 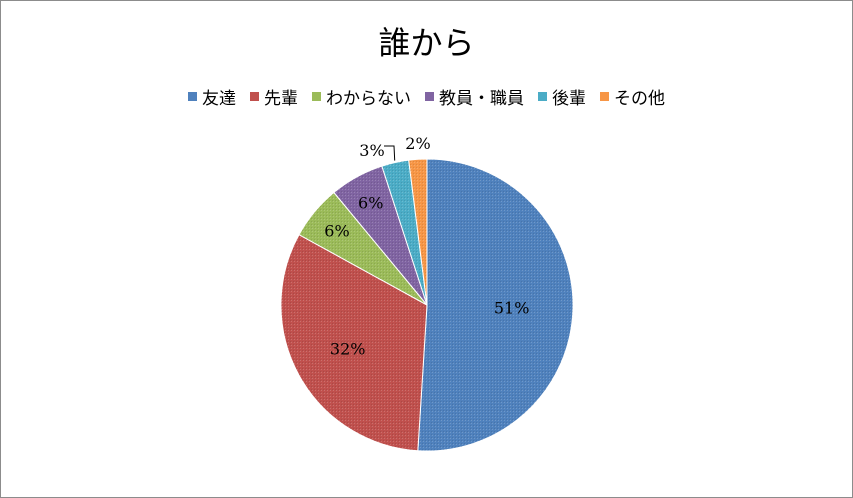 I want to click on legend-label: わからない, so click(x=368, y=99).